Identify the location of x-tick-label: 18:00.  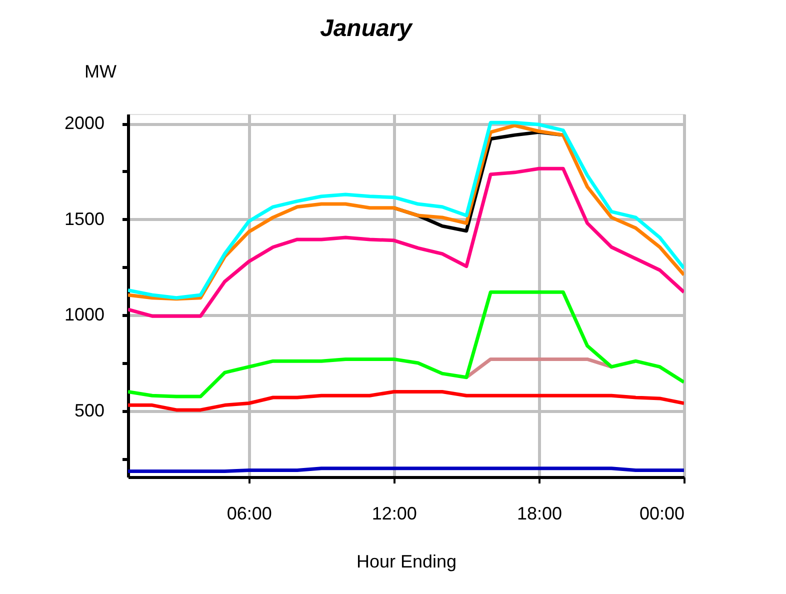
(539, 514).